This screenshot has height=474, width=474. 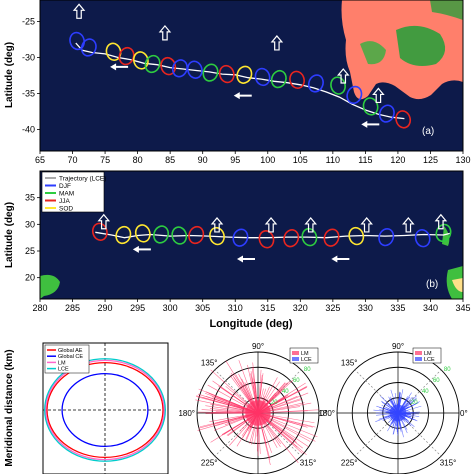 I want to click on panel-b-data-layer, so click(x=271, y=238).